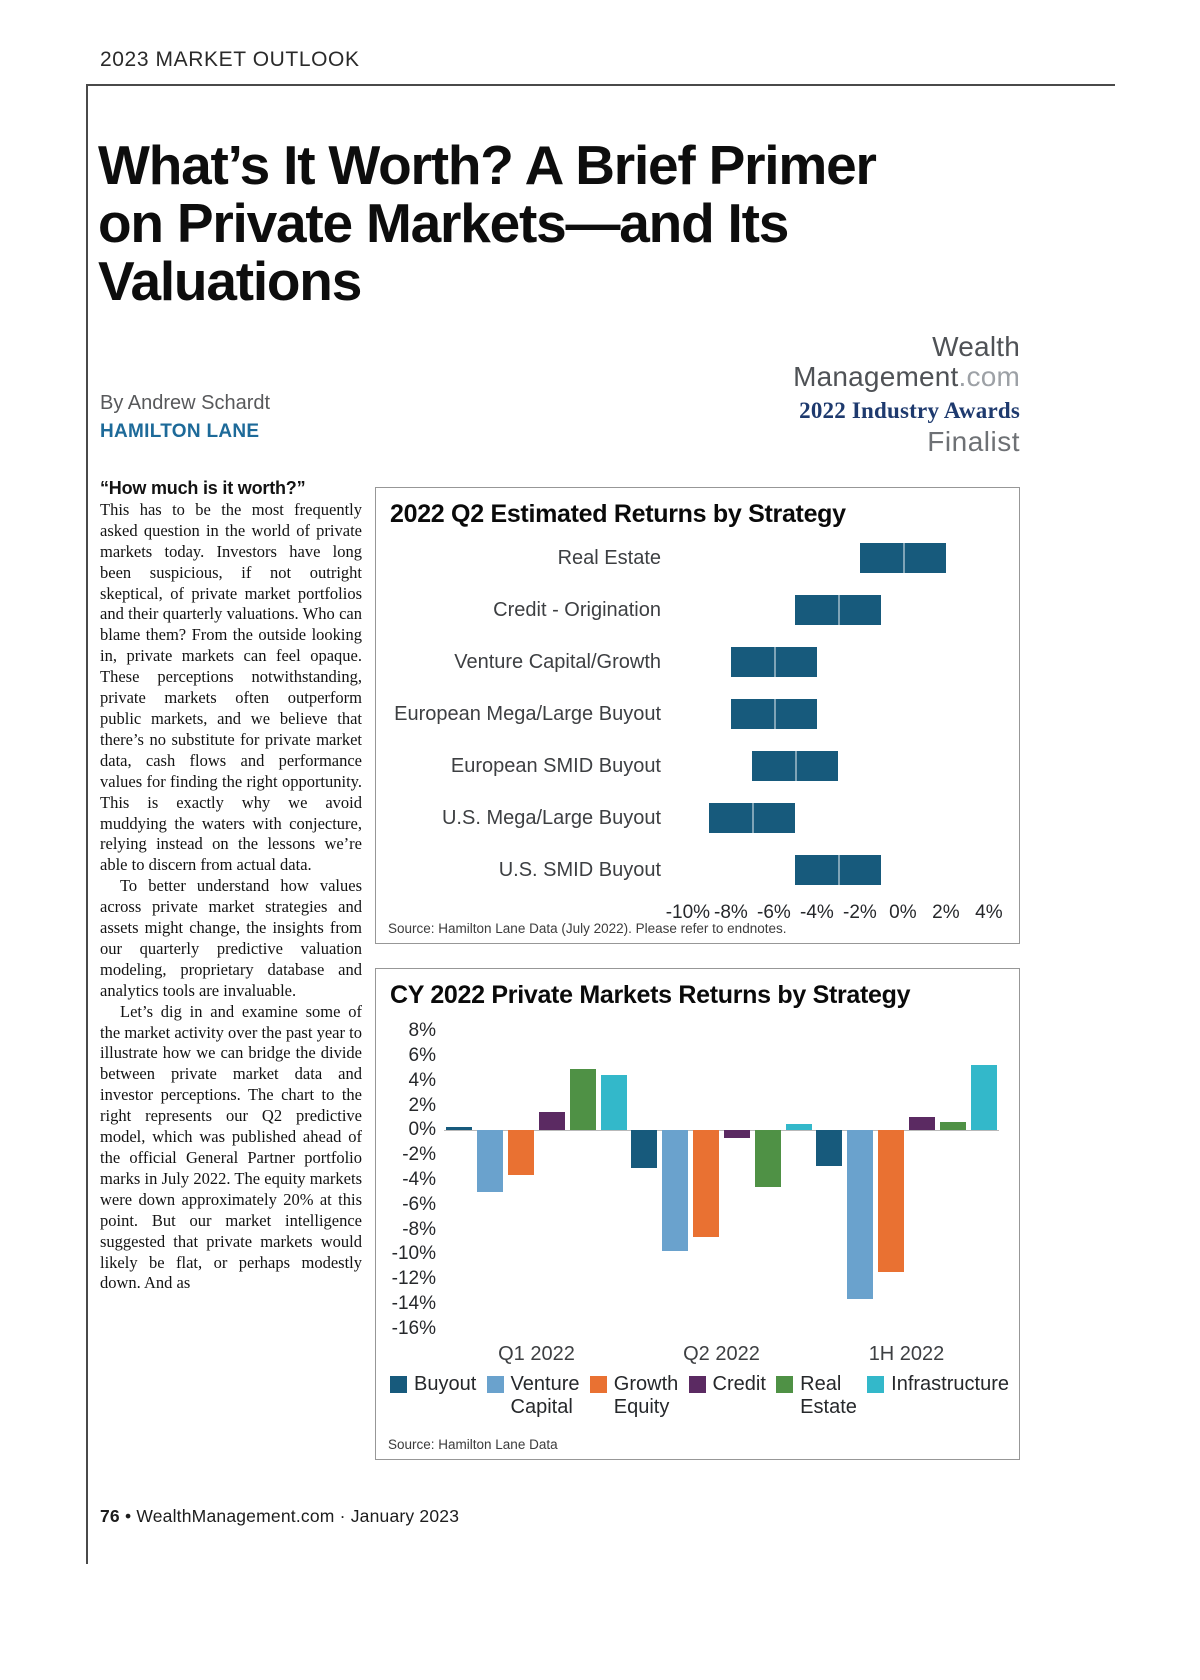 The height and width of the screenshot is (1680, 1200). Describe the element at coordinates (422, 1130) in the screenshot. I see `cy-y-tick-label: 0%` at that location.